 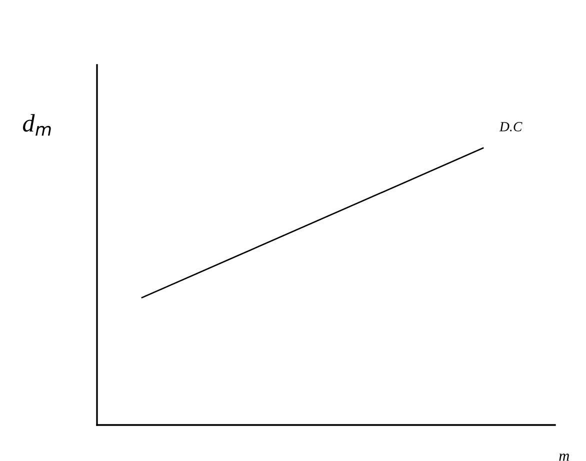 I want to click on y-axis-title: d$_{m}$, so click(x=36, y=125).